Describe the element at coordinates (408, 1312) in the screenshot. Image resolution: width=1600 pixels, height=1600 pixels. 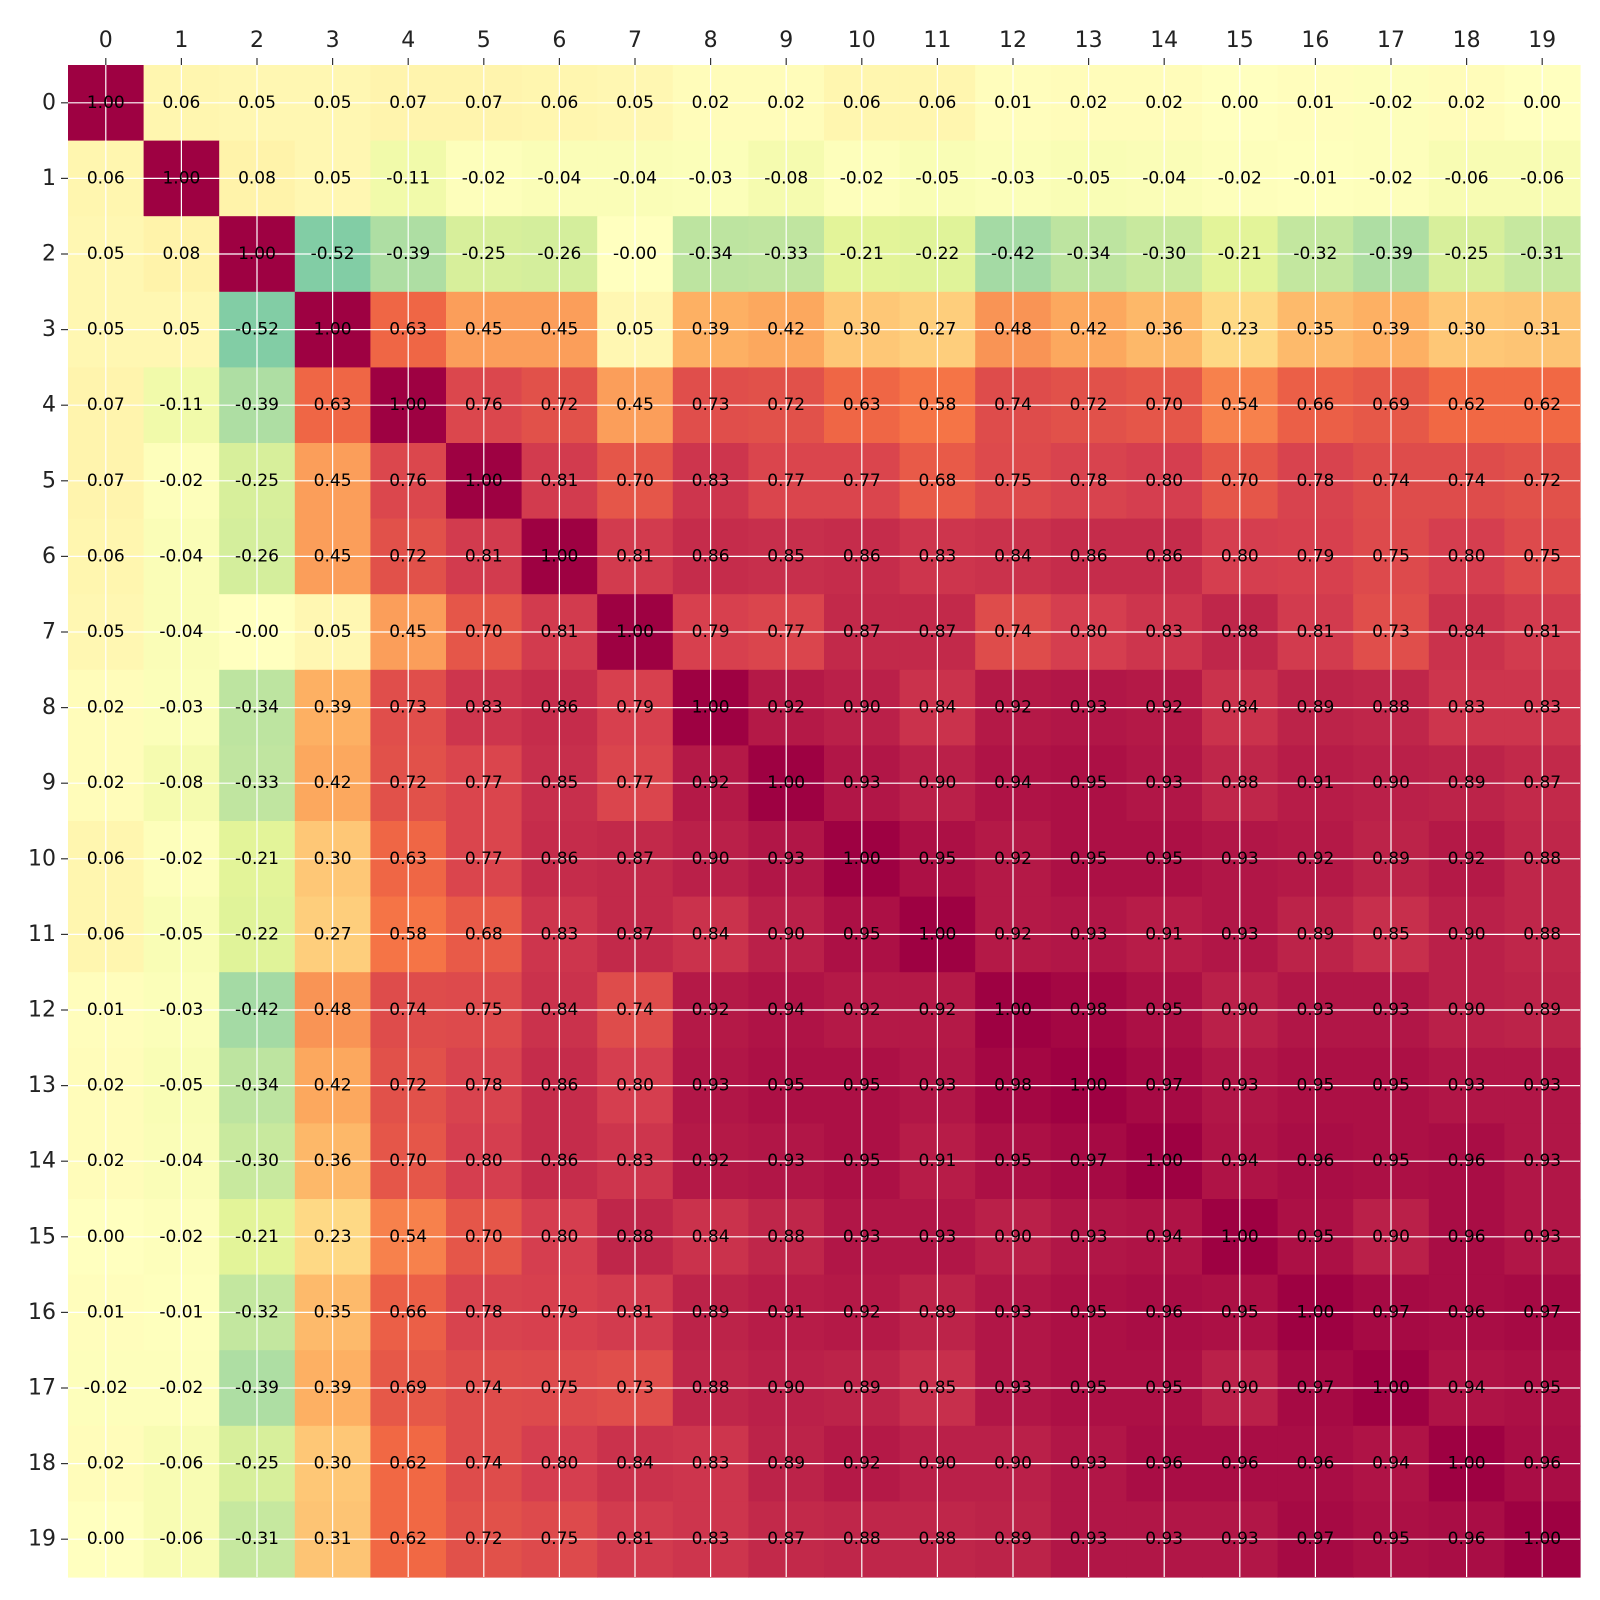
I see `cell-value-label: 0.66` at that location.